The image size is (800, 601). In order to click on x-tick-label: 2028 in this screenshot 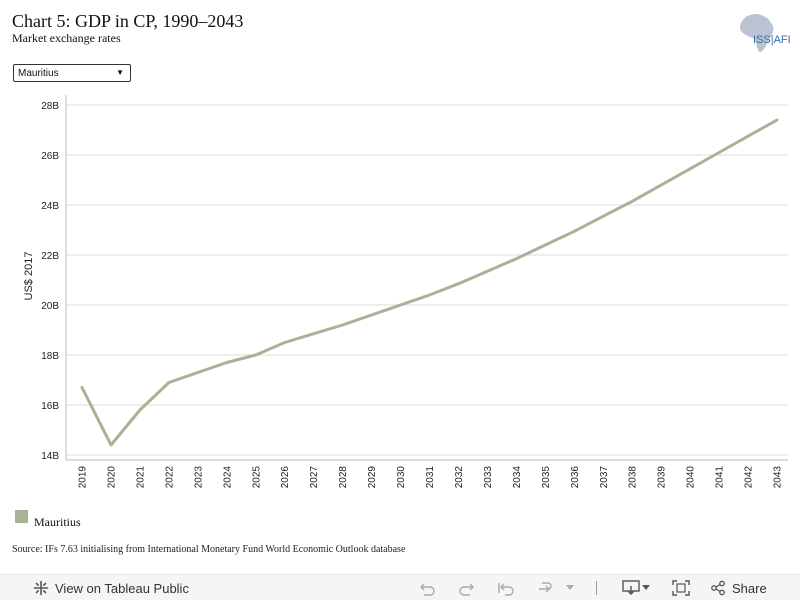, I will do `click(343, 477)`.